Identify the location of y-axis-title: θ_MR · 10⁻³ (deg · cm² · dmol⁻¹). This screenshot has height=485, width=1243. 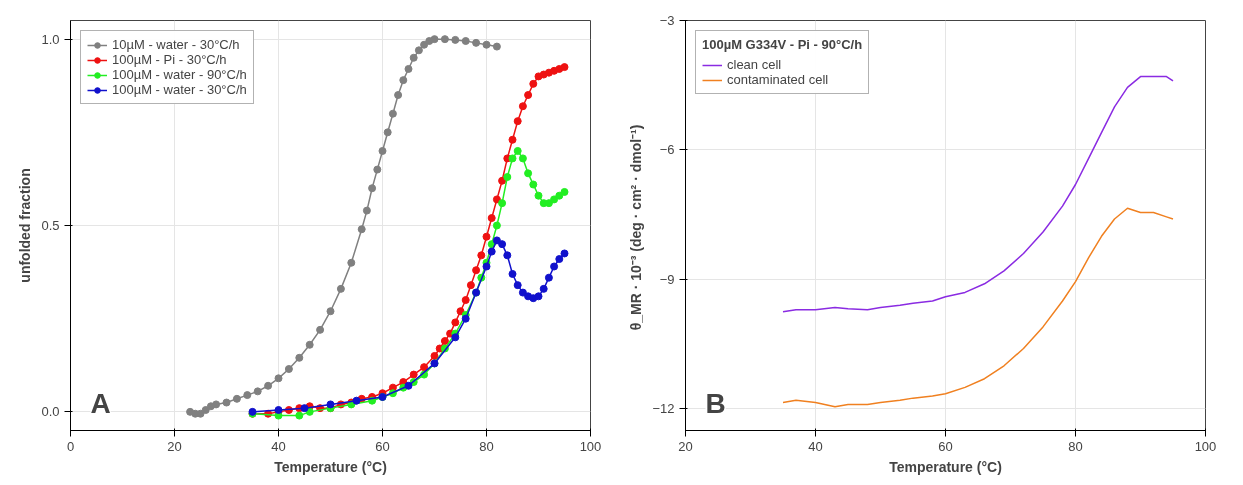
(636, 227).